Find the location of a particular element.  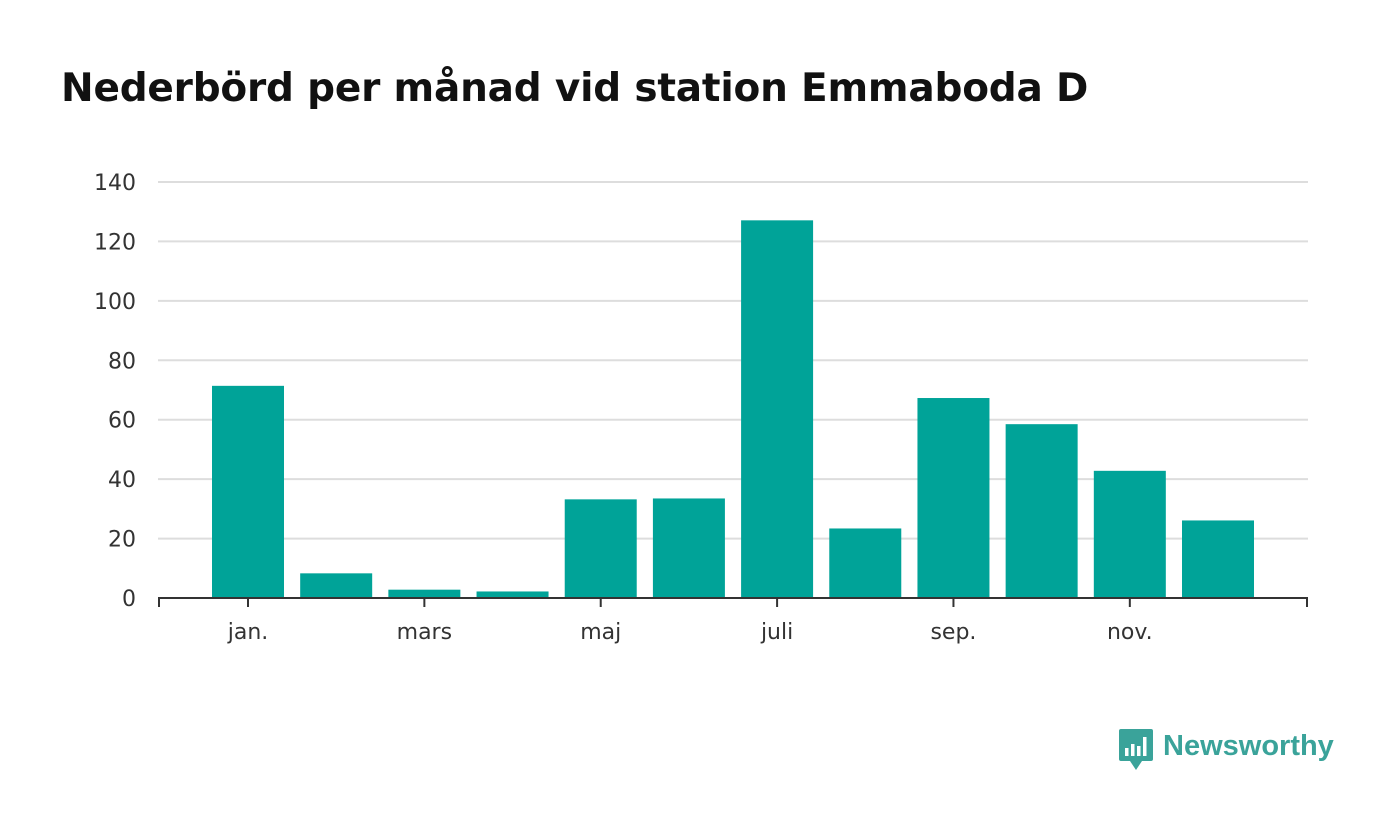

bar-juli is located at coordinates (777, 409).